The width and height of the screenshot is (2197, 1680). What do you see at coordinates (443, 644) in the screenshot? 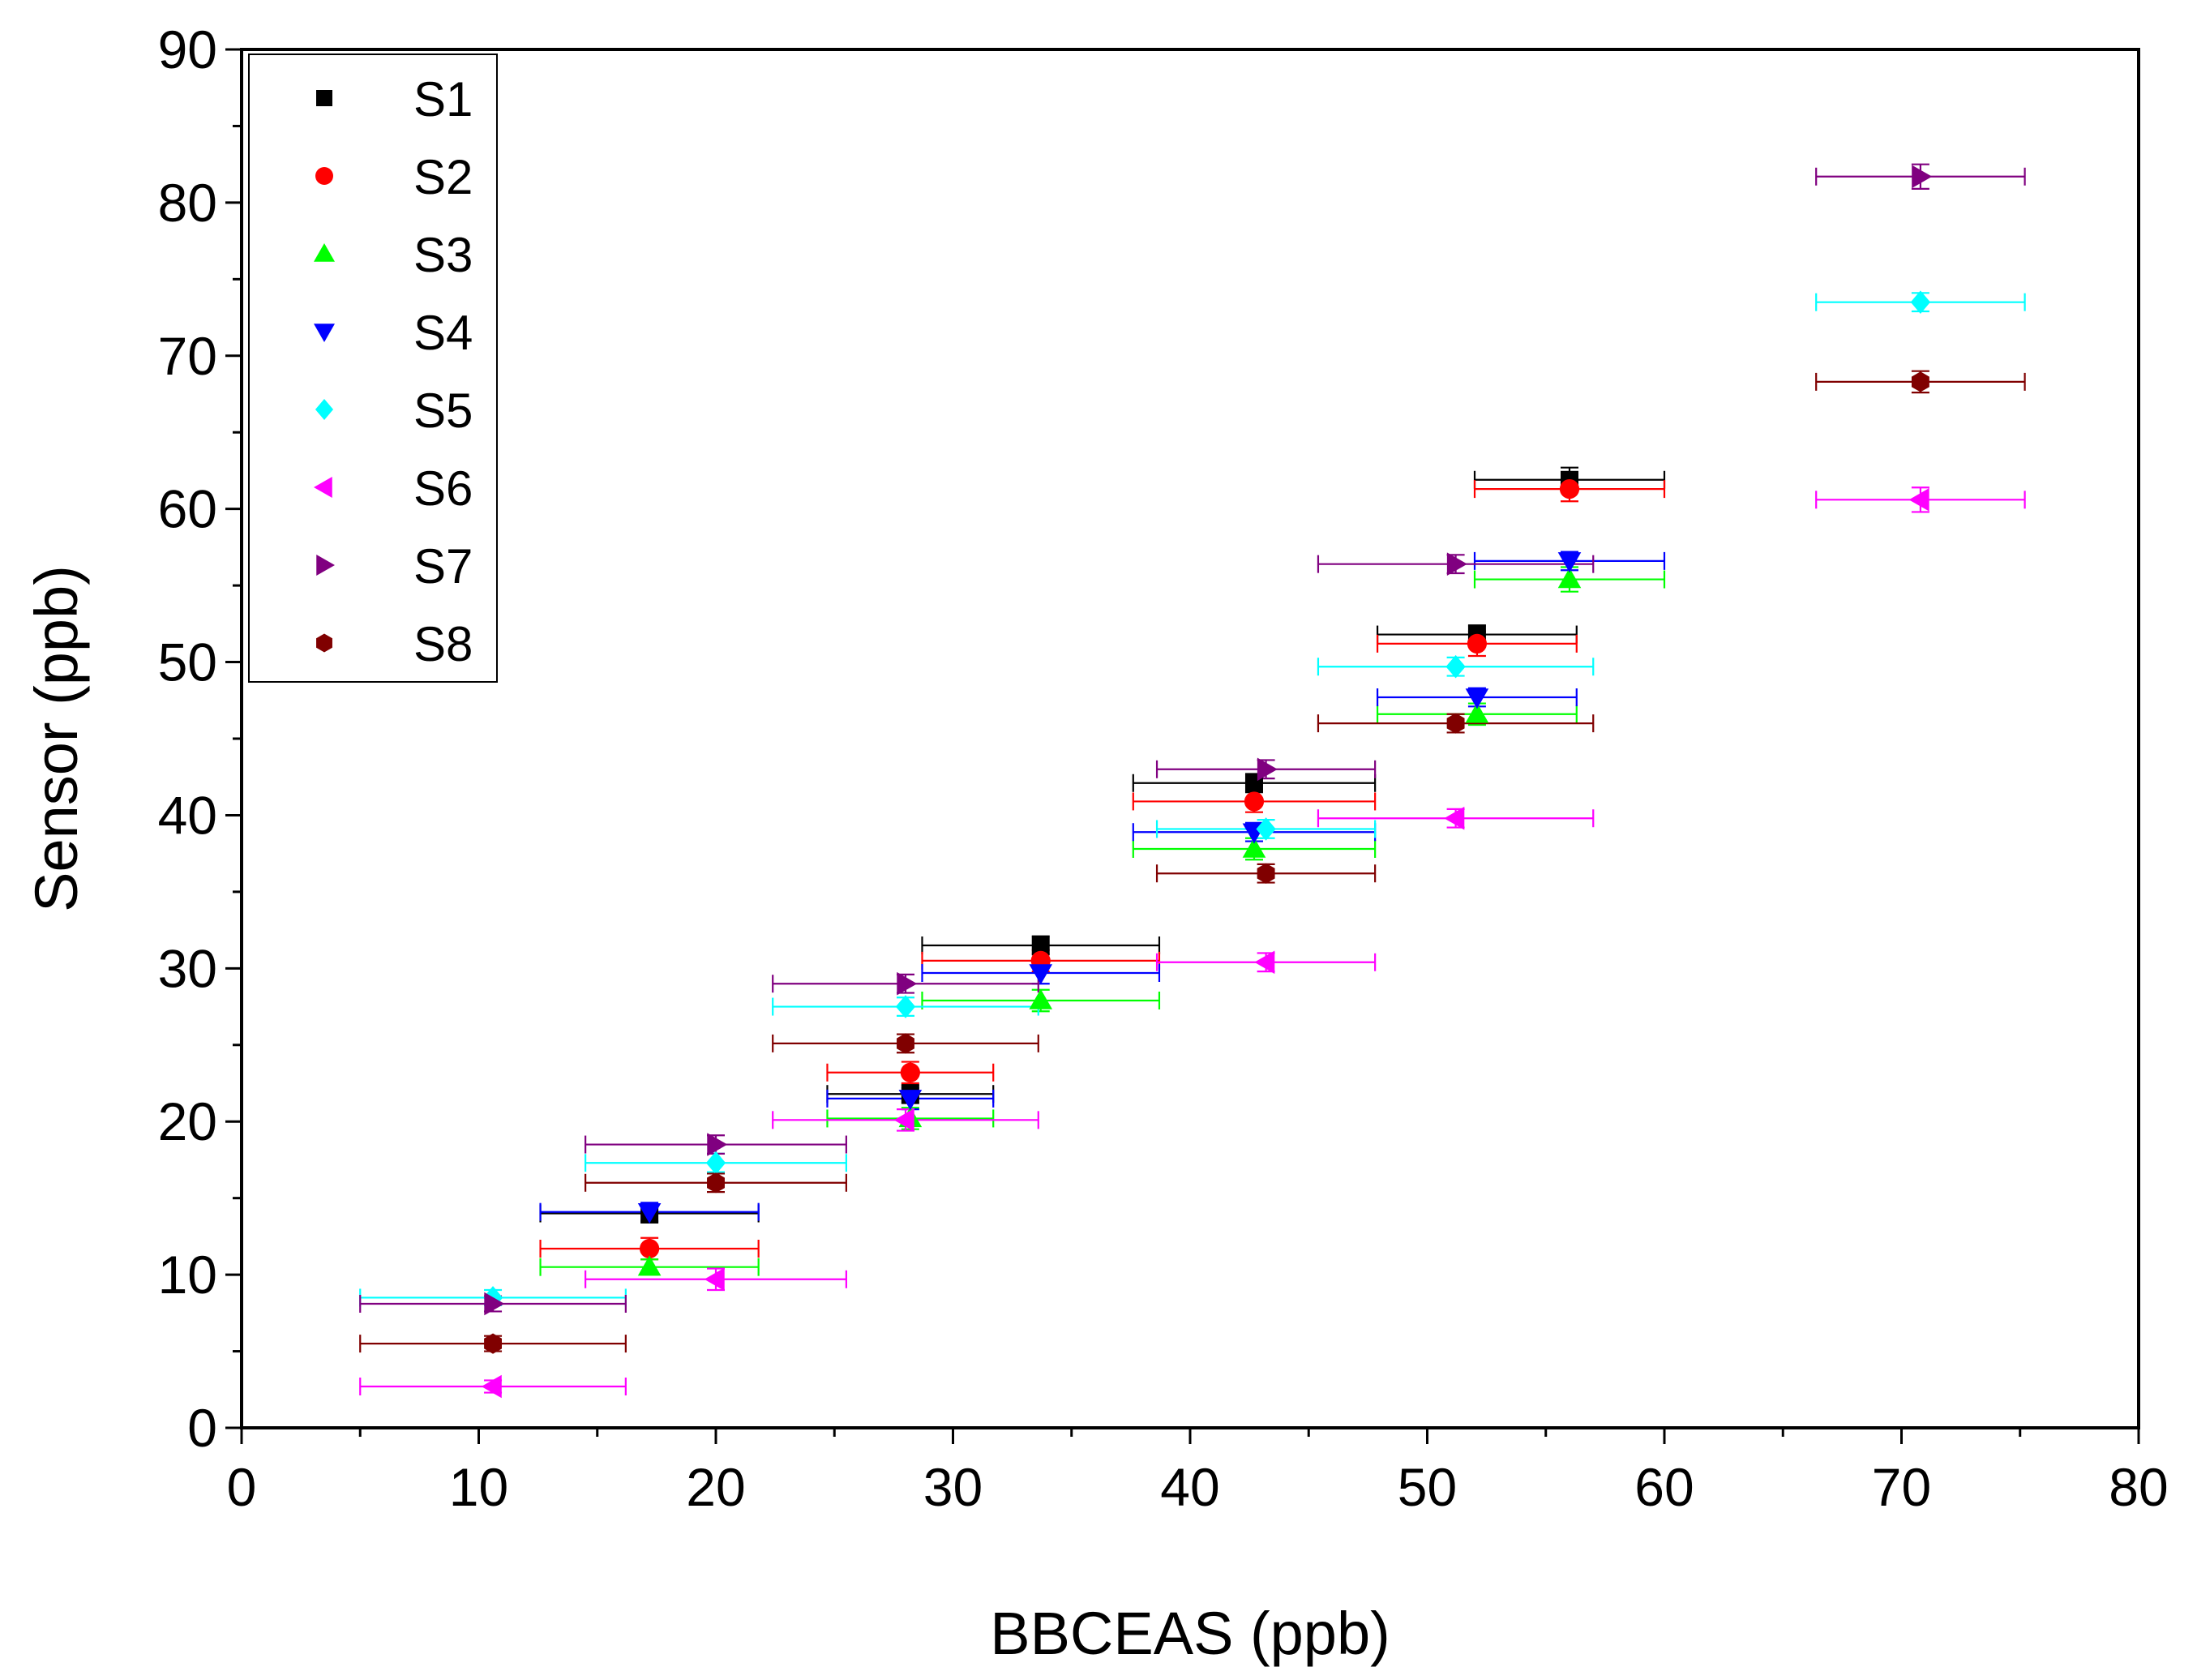
I see `legend-label-s8: S8` at bounding box center [443, 644].